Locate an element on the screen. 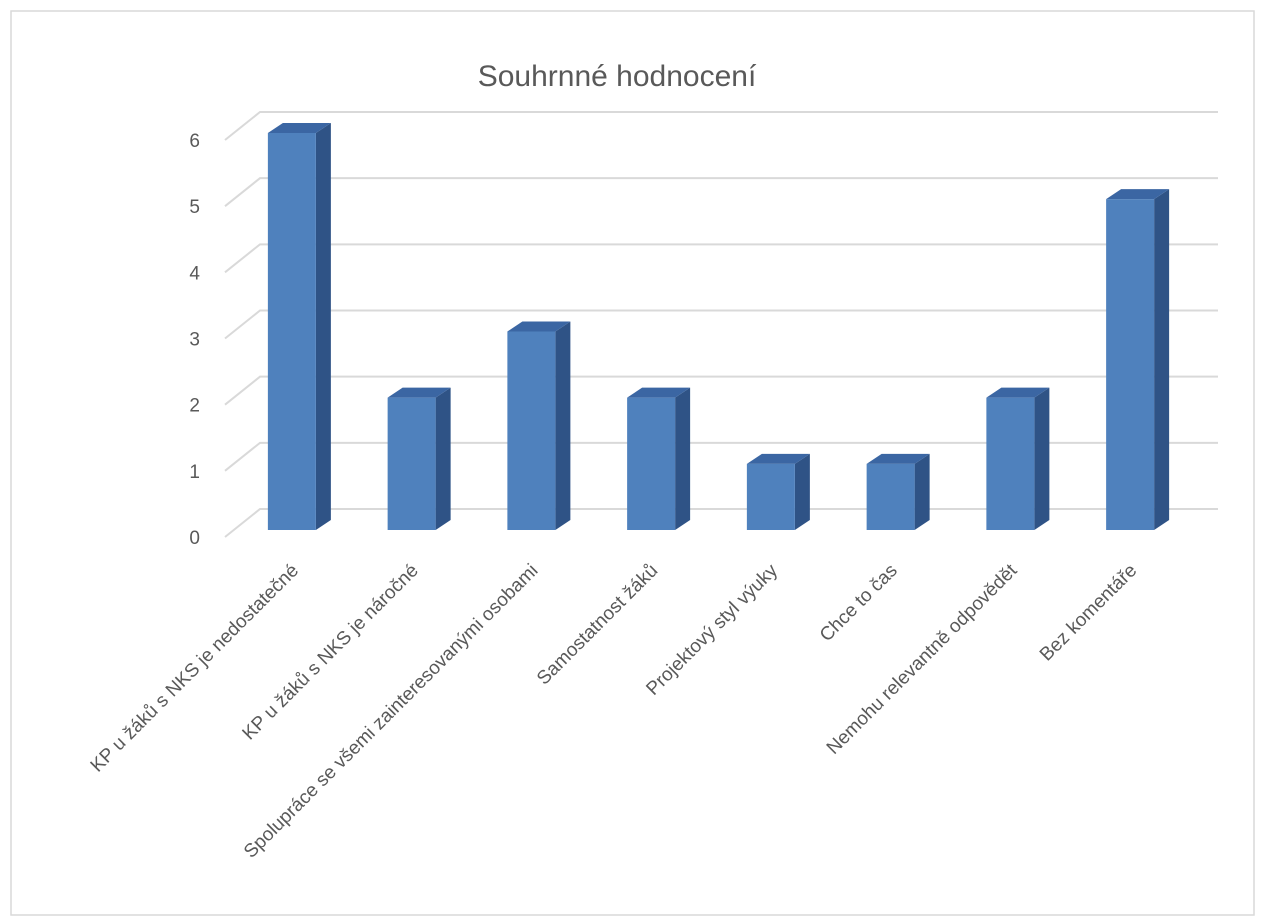 Image resolution: width=1263 pixels, height=924 pixels. y-tick-label: 1 is located at coordinates (194, 472).